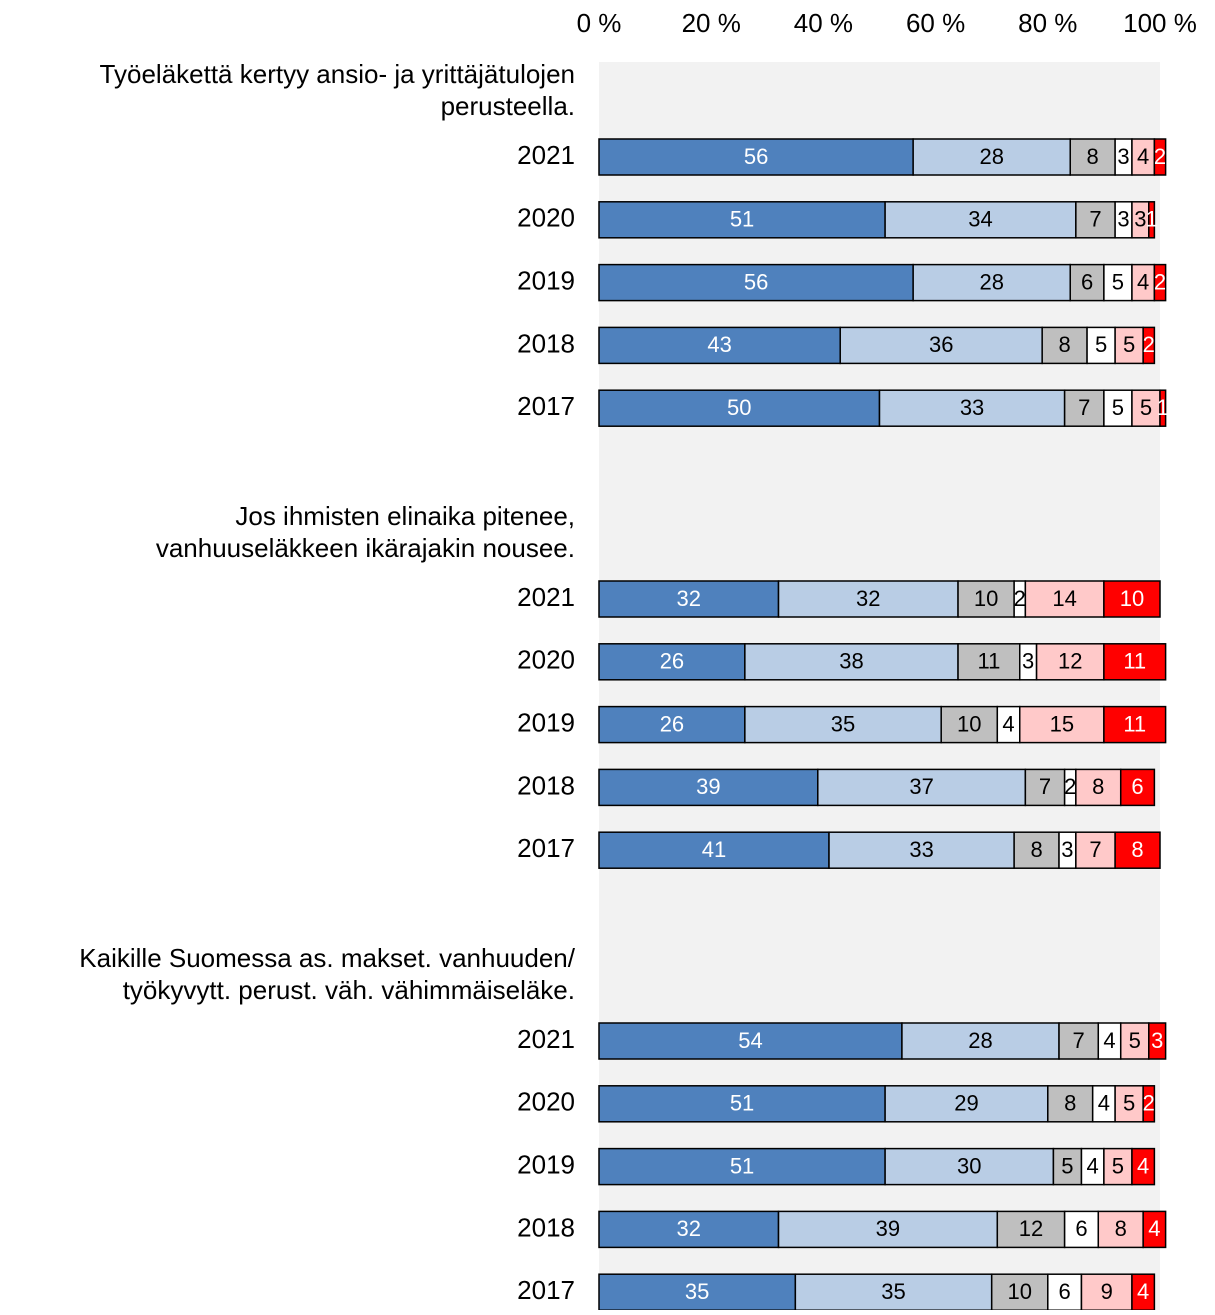  I want to click on x-tick-label: 40 %, so click(823, 23).